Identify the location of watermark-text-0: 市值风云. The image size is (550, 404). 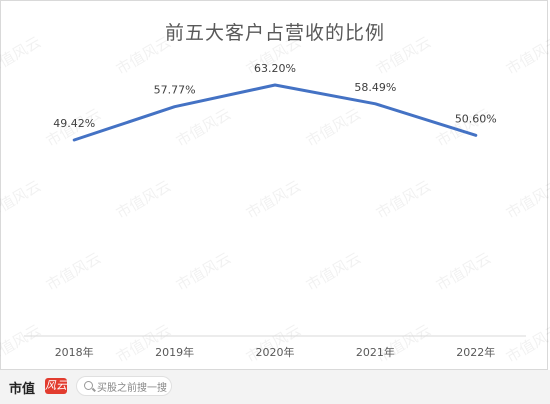
(22, 56).